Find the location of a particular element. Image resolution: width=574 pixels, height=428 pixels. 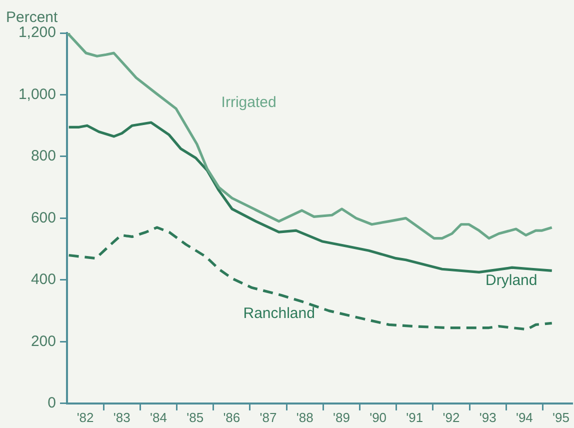

x-tick-label: '85 is located at coordinates (195, 417).